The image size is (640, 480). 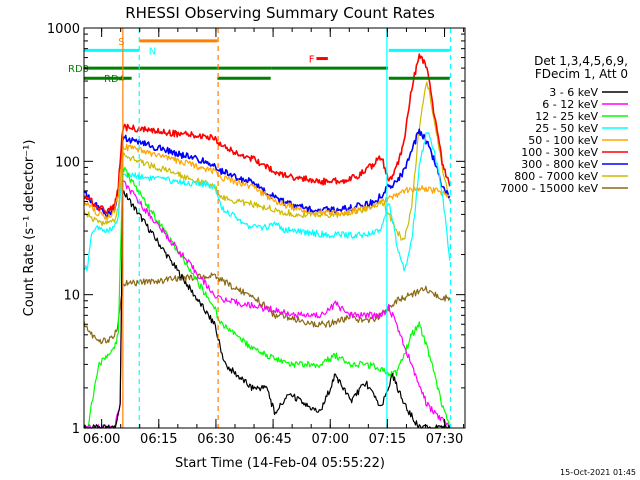 What do you see at coordinates (280, 463) in the screenshot?
I see `x-axis-label: Start Time (14-Feb-04 05:55:22)` at bounding box center [280, 463].